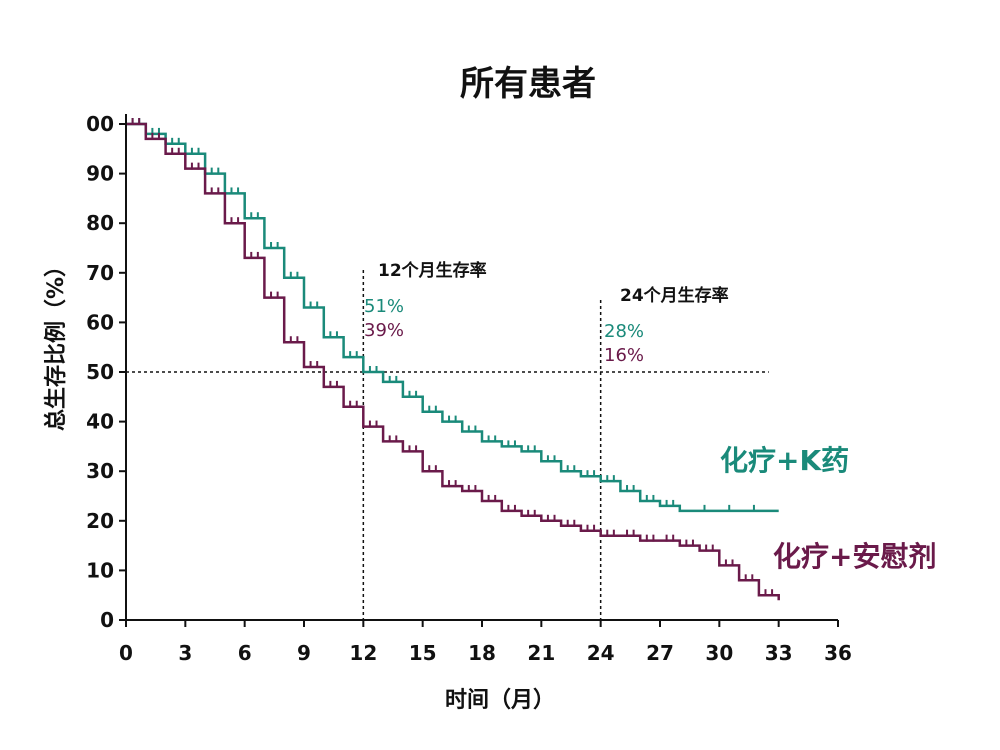 The width and height of the screenshot is (1000, 750). Describe the element at coordinates (838, 653) in the screenshot. I see `x-tick-label: 36` at that location.